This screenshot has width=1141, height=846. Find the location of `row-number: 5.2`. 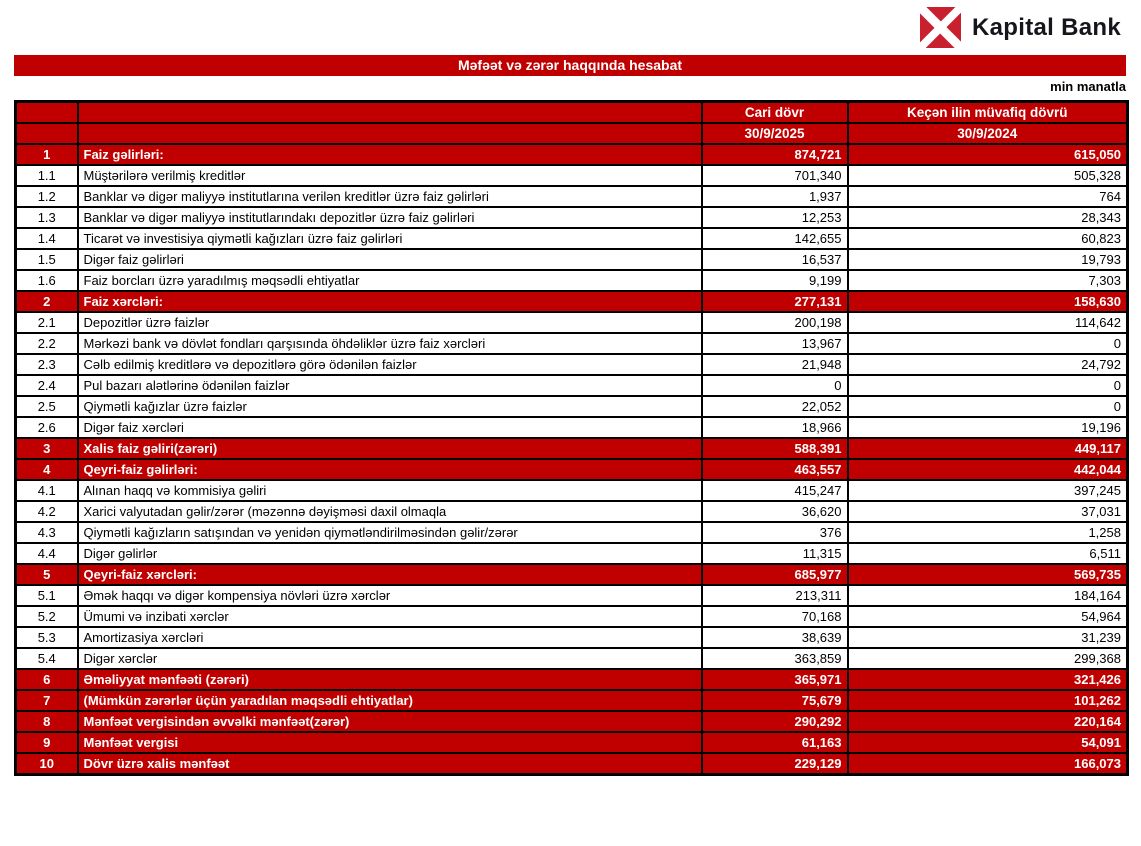

row-number: 5.2 is located at coordinates (46, 616).